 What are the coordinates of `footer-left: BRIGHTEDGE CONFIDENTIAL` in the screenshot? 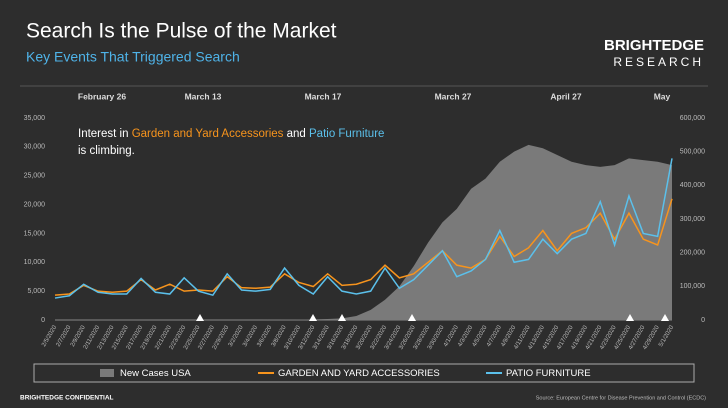 It's located at (67, 398).